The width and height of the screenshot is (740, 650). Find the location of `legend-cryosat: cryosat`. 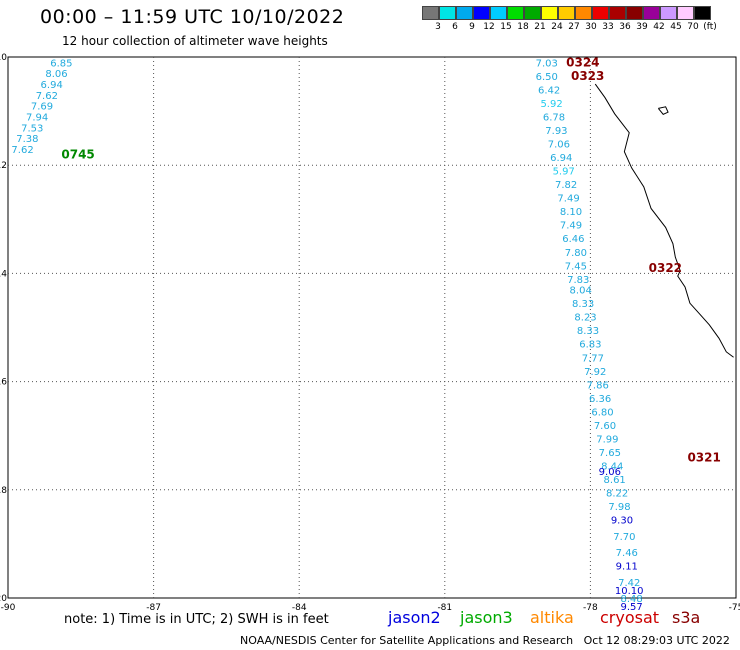

legend-cryosat: cryosat is located at coordinates (630, 617).